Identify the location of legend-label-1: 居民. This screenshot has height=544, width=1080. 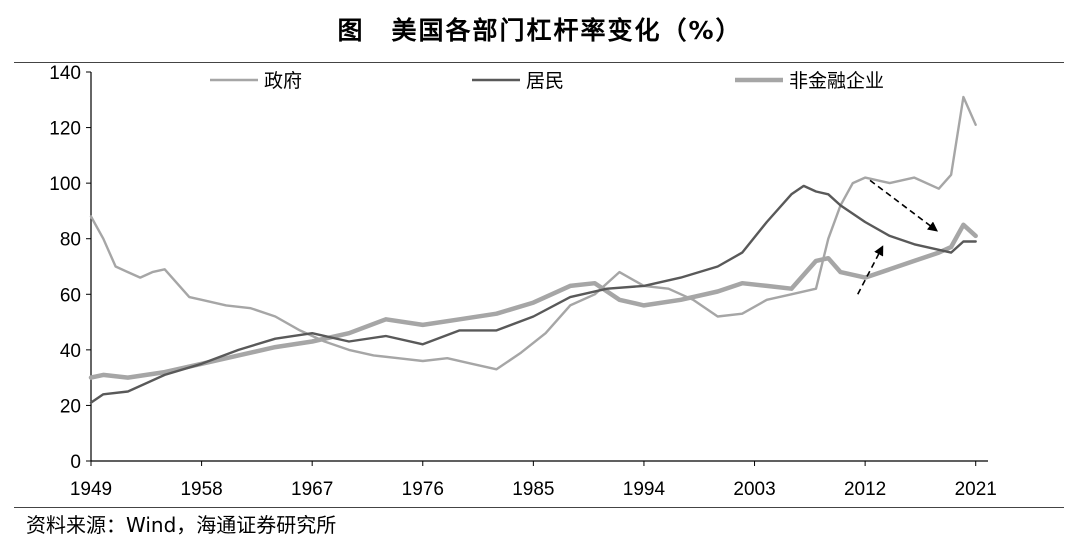
(545, 81).